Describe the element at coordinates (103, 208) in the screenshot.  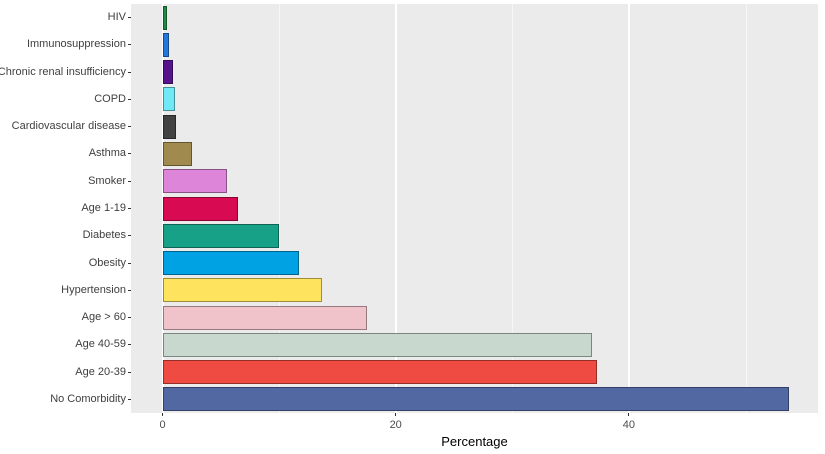
I see `y-label-age-1-19: Age 1-19` at that location.